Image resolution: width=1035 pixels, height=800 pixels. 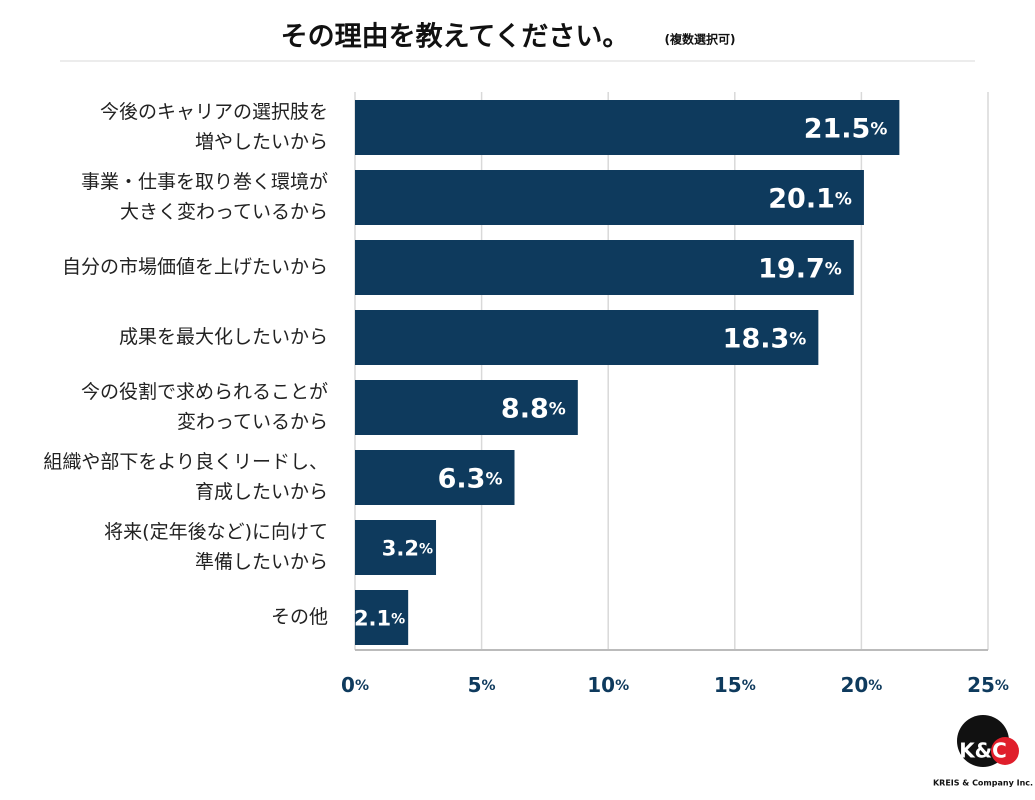 What do you see at coordinates (700, 39) in the screenshot?
I see `chart-subtitle: (複数選択可)` at bounding box center [700, 39].